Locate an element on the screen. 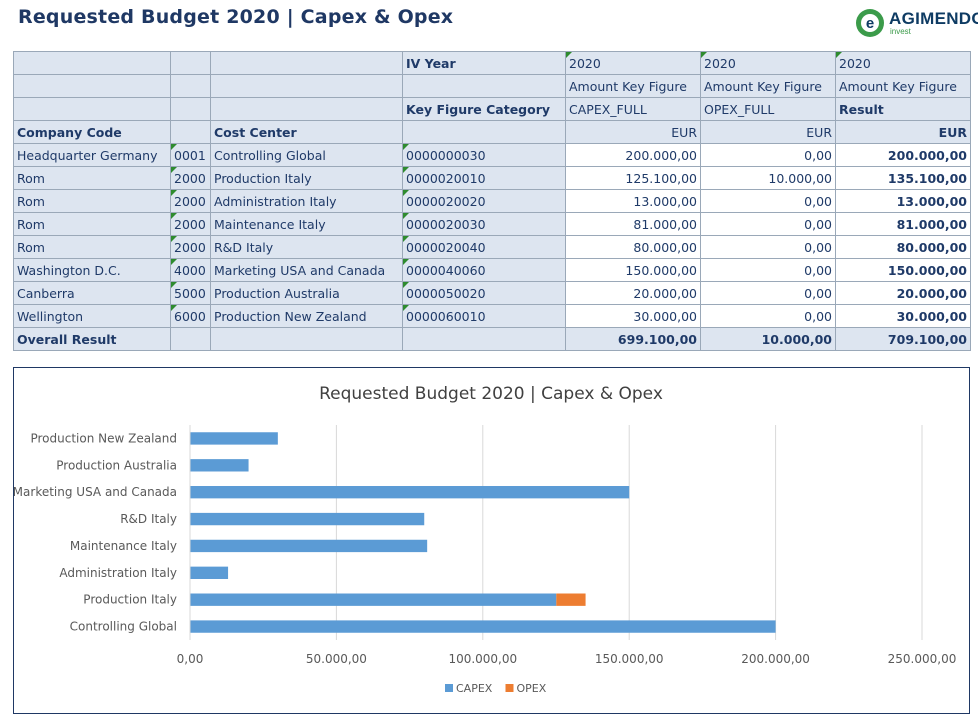  y-category-label: Maintenance Italy is located at coordinates (123, 546).